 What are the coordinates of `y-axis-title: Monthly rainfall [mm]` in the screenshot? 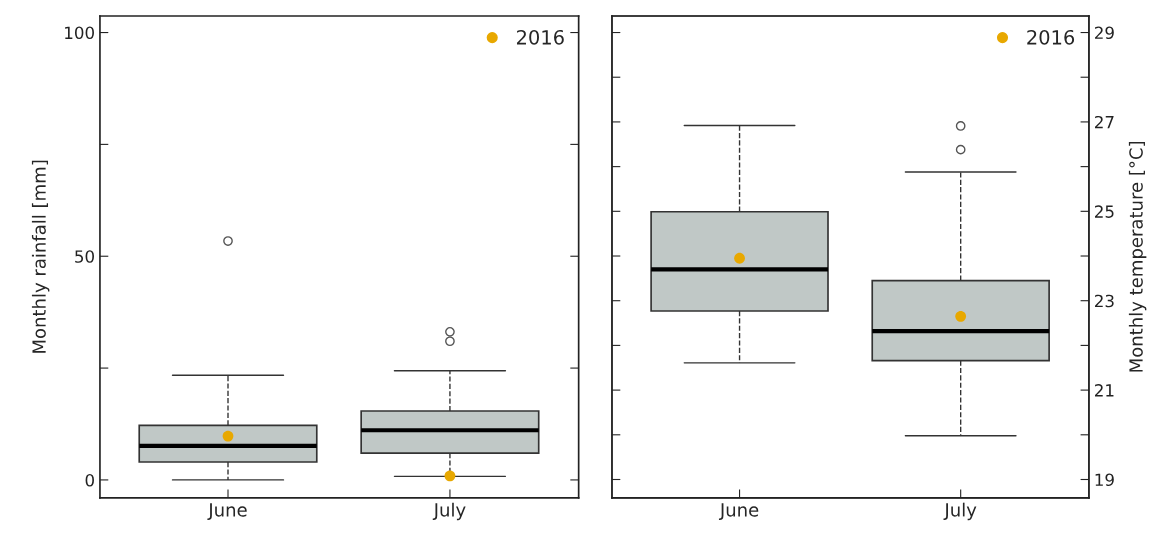 It's located at (40, 256).